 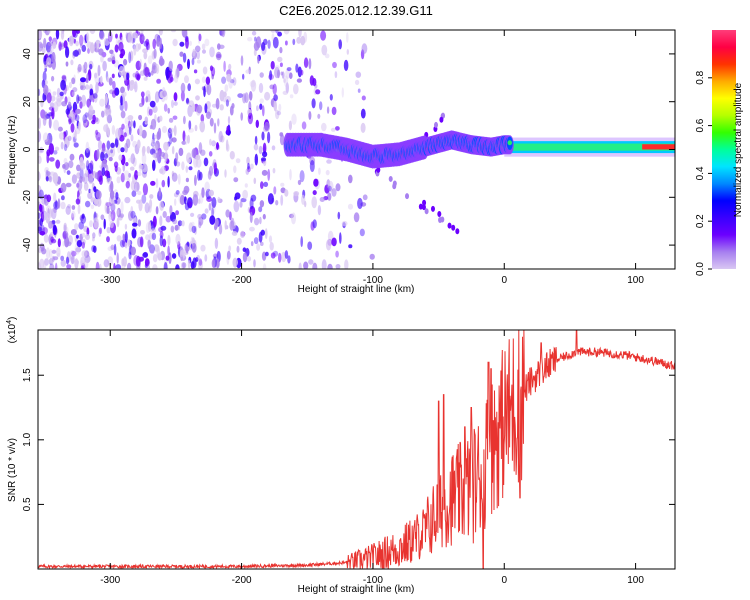 I want to click on y-tick-label: 20, so click(x=27, y=102).